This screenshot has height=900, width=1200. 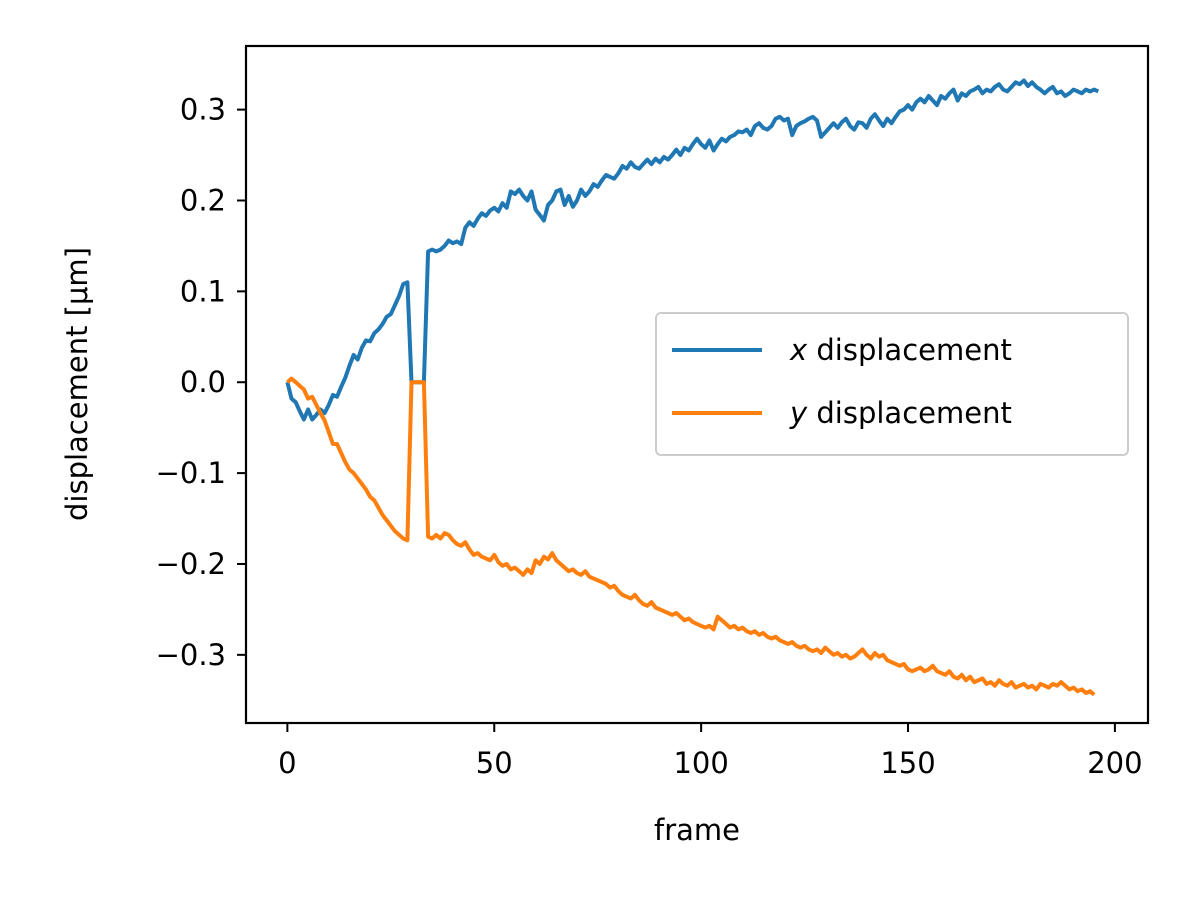 What do you see at coordinates (203, 110) in the screenshot?
I see `y-tick-label: 0.3` at bounding box center [203, 110].